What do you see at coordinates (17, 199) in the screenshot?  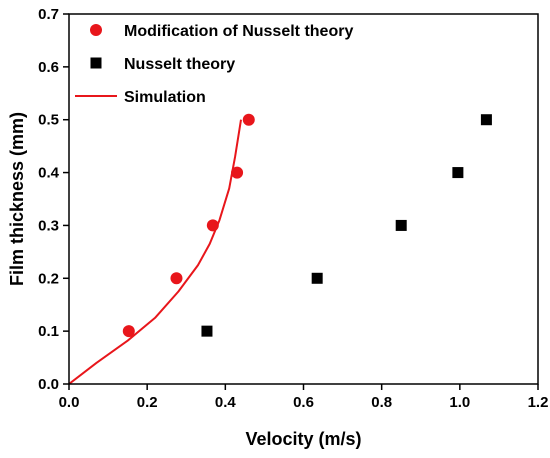 I see `y-axis-title: Film thickness (mm)` at bounding box center [17, 199].